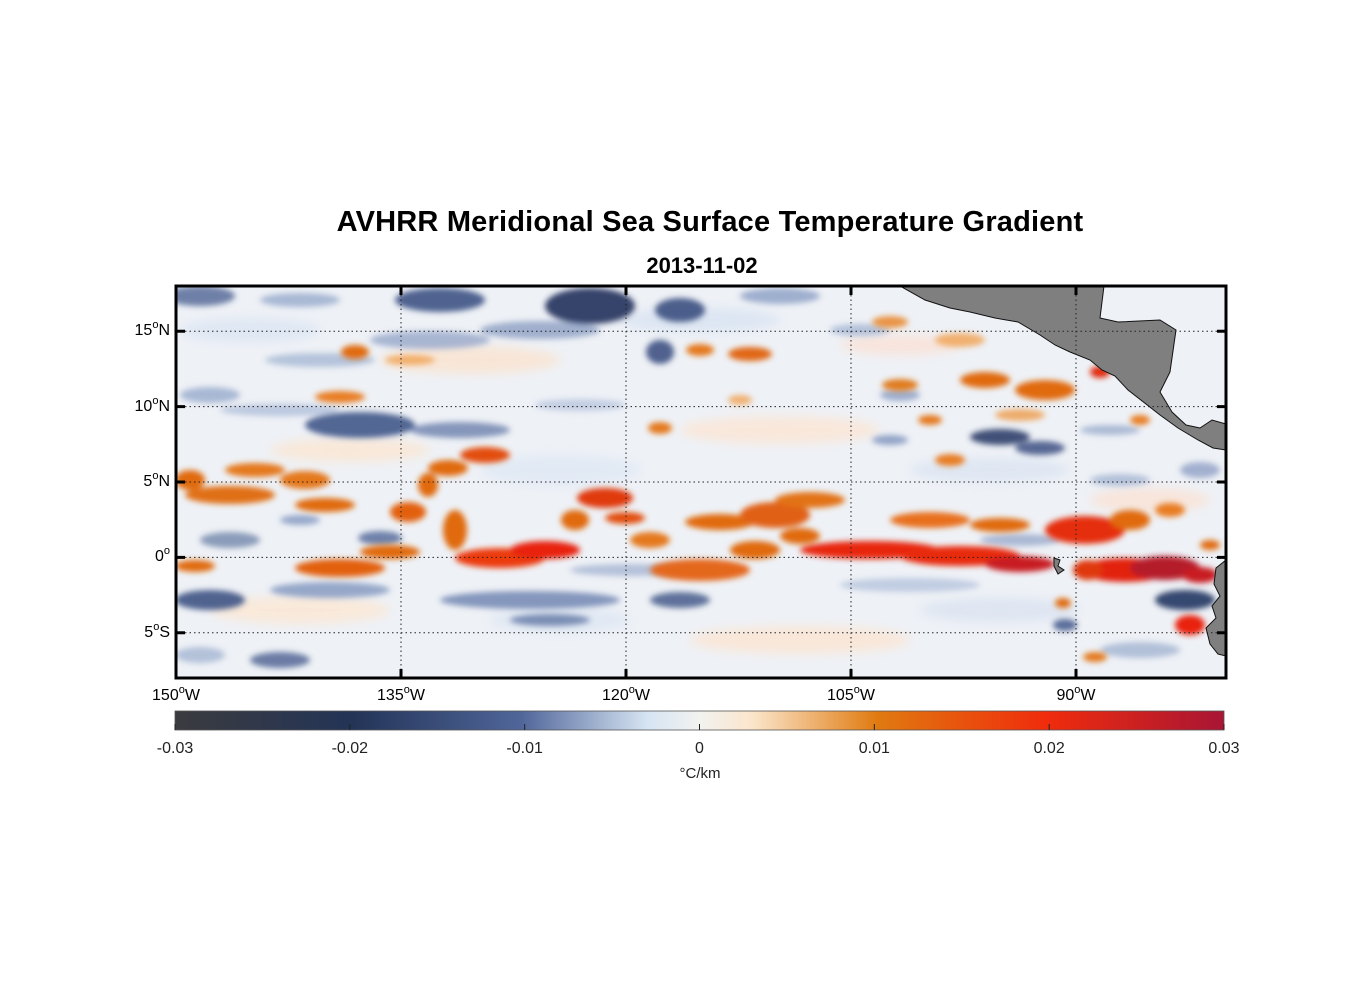 The width and height of the screenshot is (1356, 1000). What do you see at coordinates (699, 748) in the screenshot?
I see `colorbar-tick-label: 0` at bounding box center [699, 748].